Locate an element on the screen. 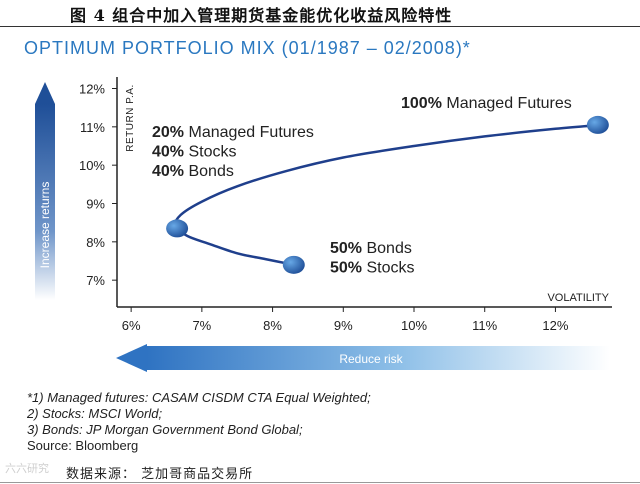 This screenshot has width=640, height=484. portfolio-marker-bonds-stocks is located at coordinates (293, 264).